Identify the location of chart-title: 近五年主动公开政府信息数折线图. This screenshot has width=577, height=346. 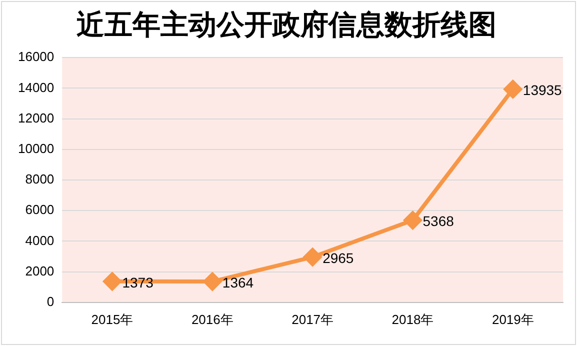
(286, 25).